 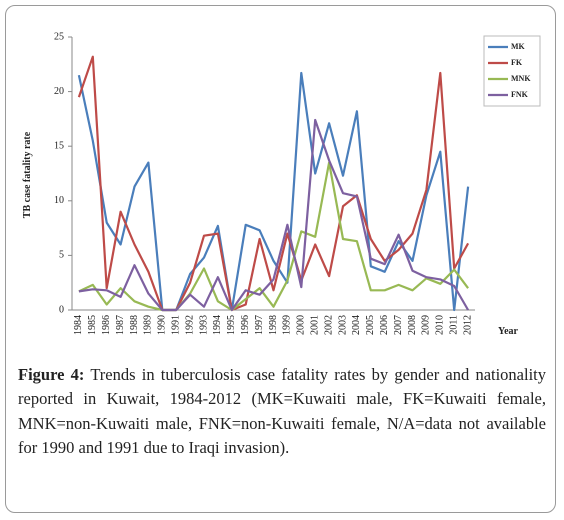 What do you see at coordinates (342, 325) in the screenshot?
I see `x-tick-label: 2003` at bounding box center [342, 325].